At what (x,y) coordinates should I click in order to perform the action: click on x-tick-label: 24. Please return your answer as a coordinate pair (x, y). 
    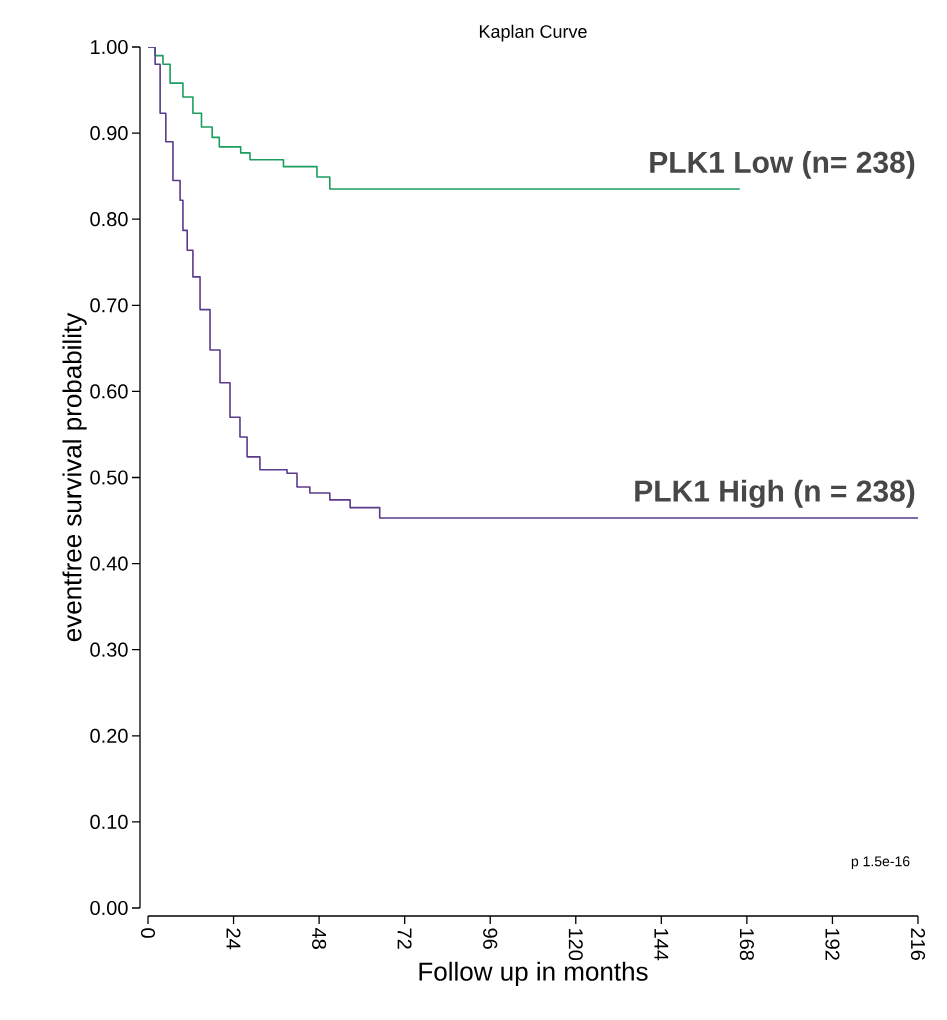
    Looking at the image, I should click on (233, 939).